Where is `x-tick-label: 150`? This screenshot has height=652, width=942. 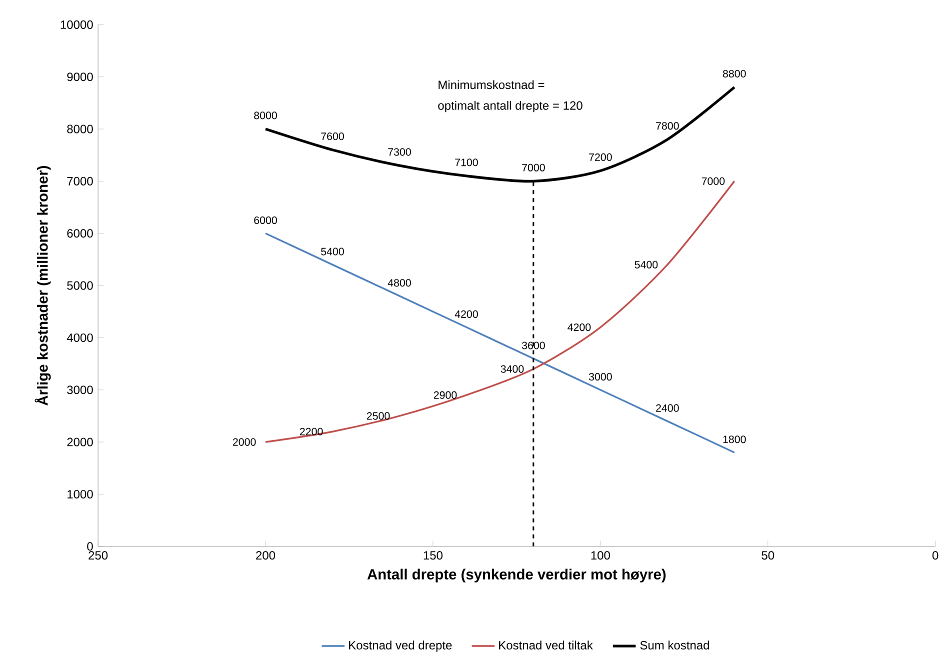
x-tick-label: 150 is located at coordinates (433, 555).